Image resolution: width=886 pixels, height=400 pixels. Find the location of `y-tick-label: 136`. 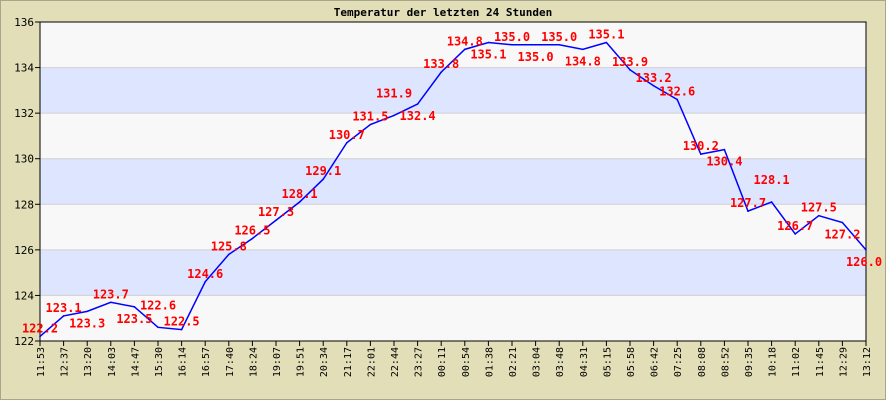

y-tick-label: 136 is located at coordinates (24, 22).